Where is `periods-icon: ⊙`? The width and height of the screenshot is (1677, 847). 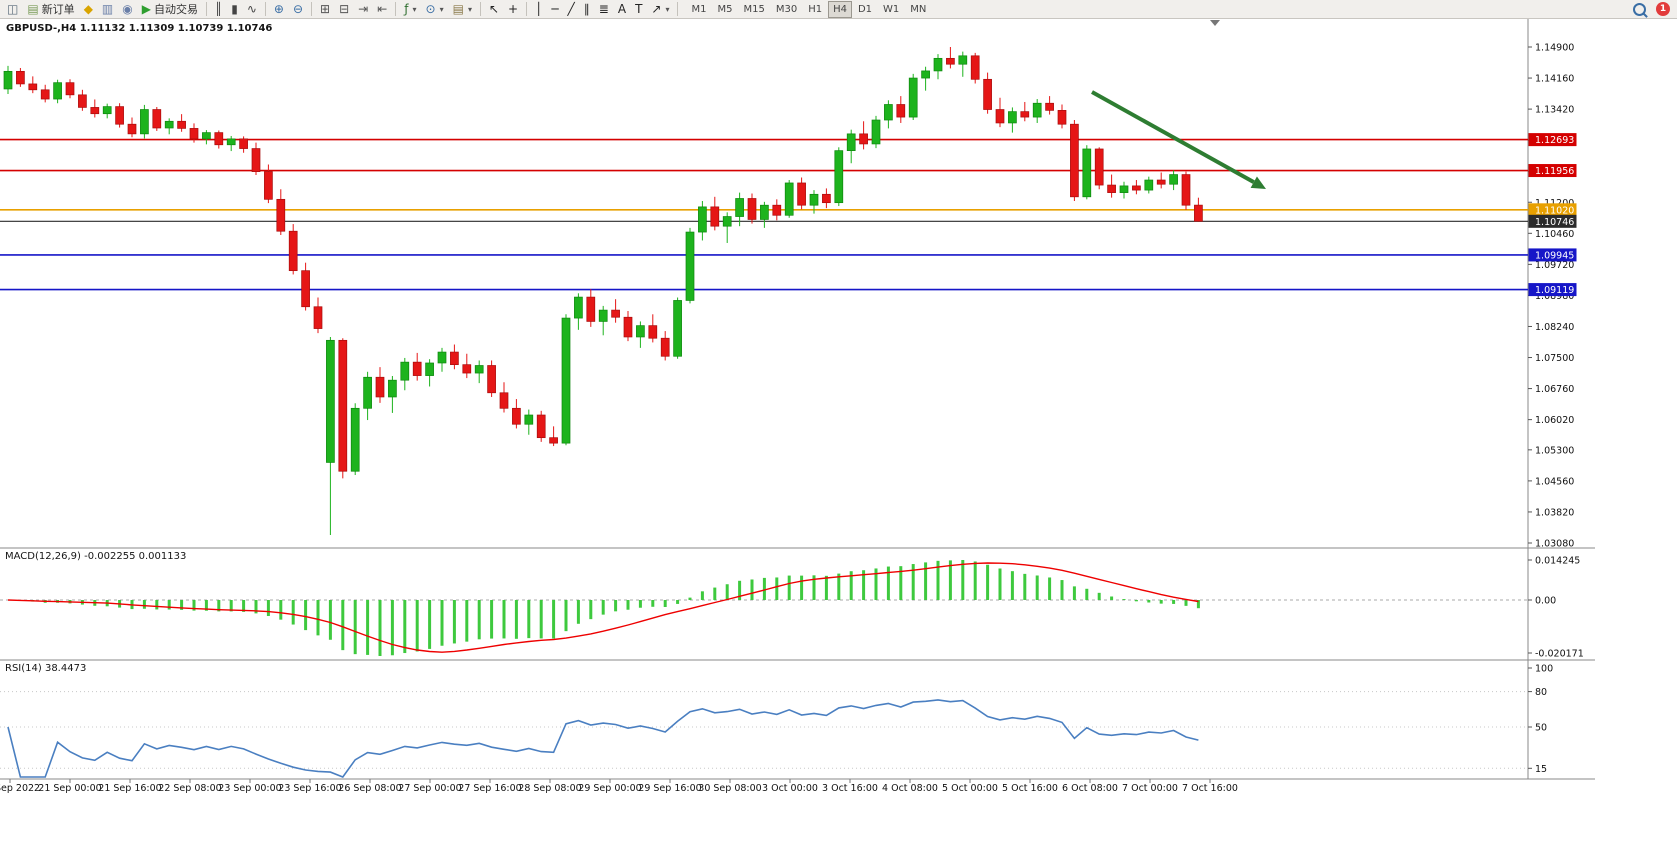
periods-icon: ⊙ is located at coordinates (430, 9).